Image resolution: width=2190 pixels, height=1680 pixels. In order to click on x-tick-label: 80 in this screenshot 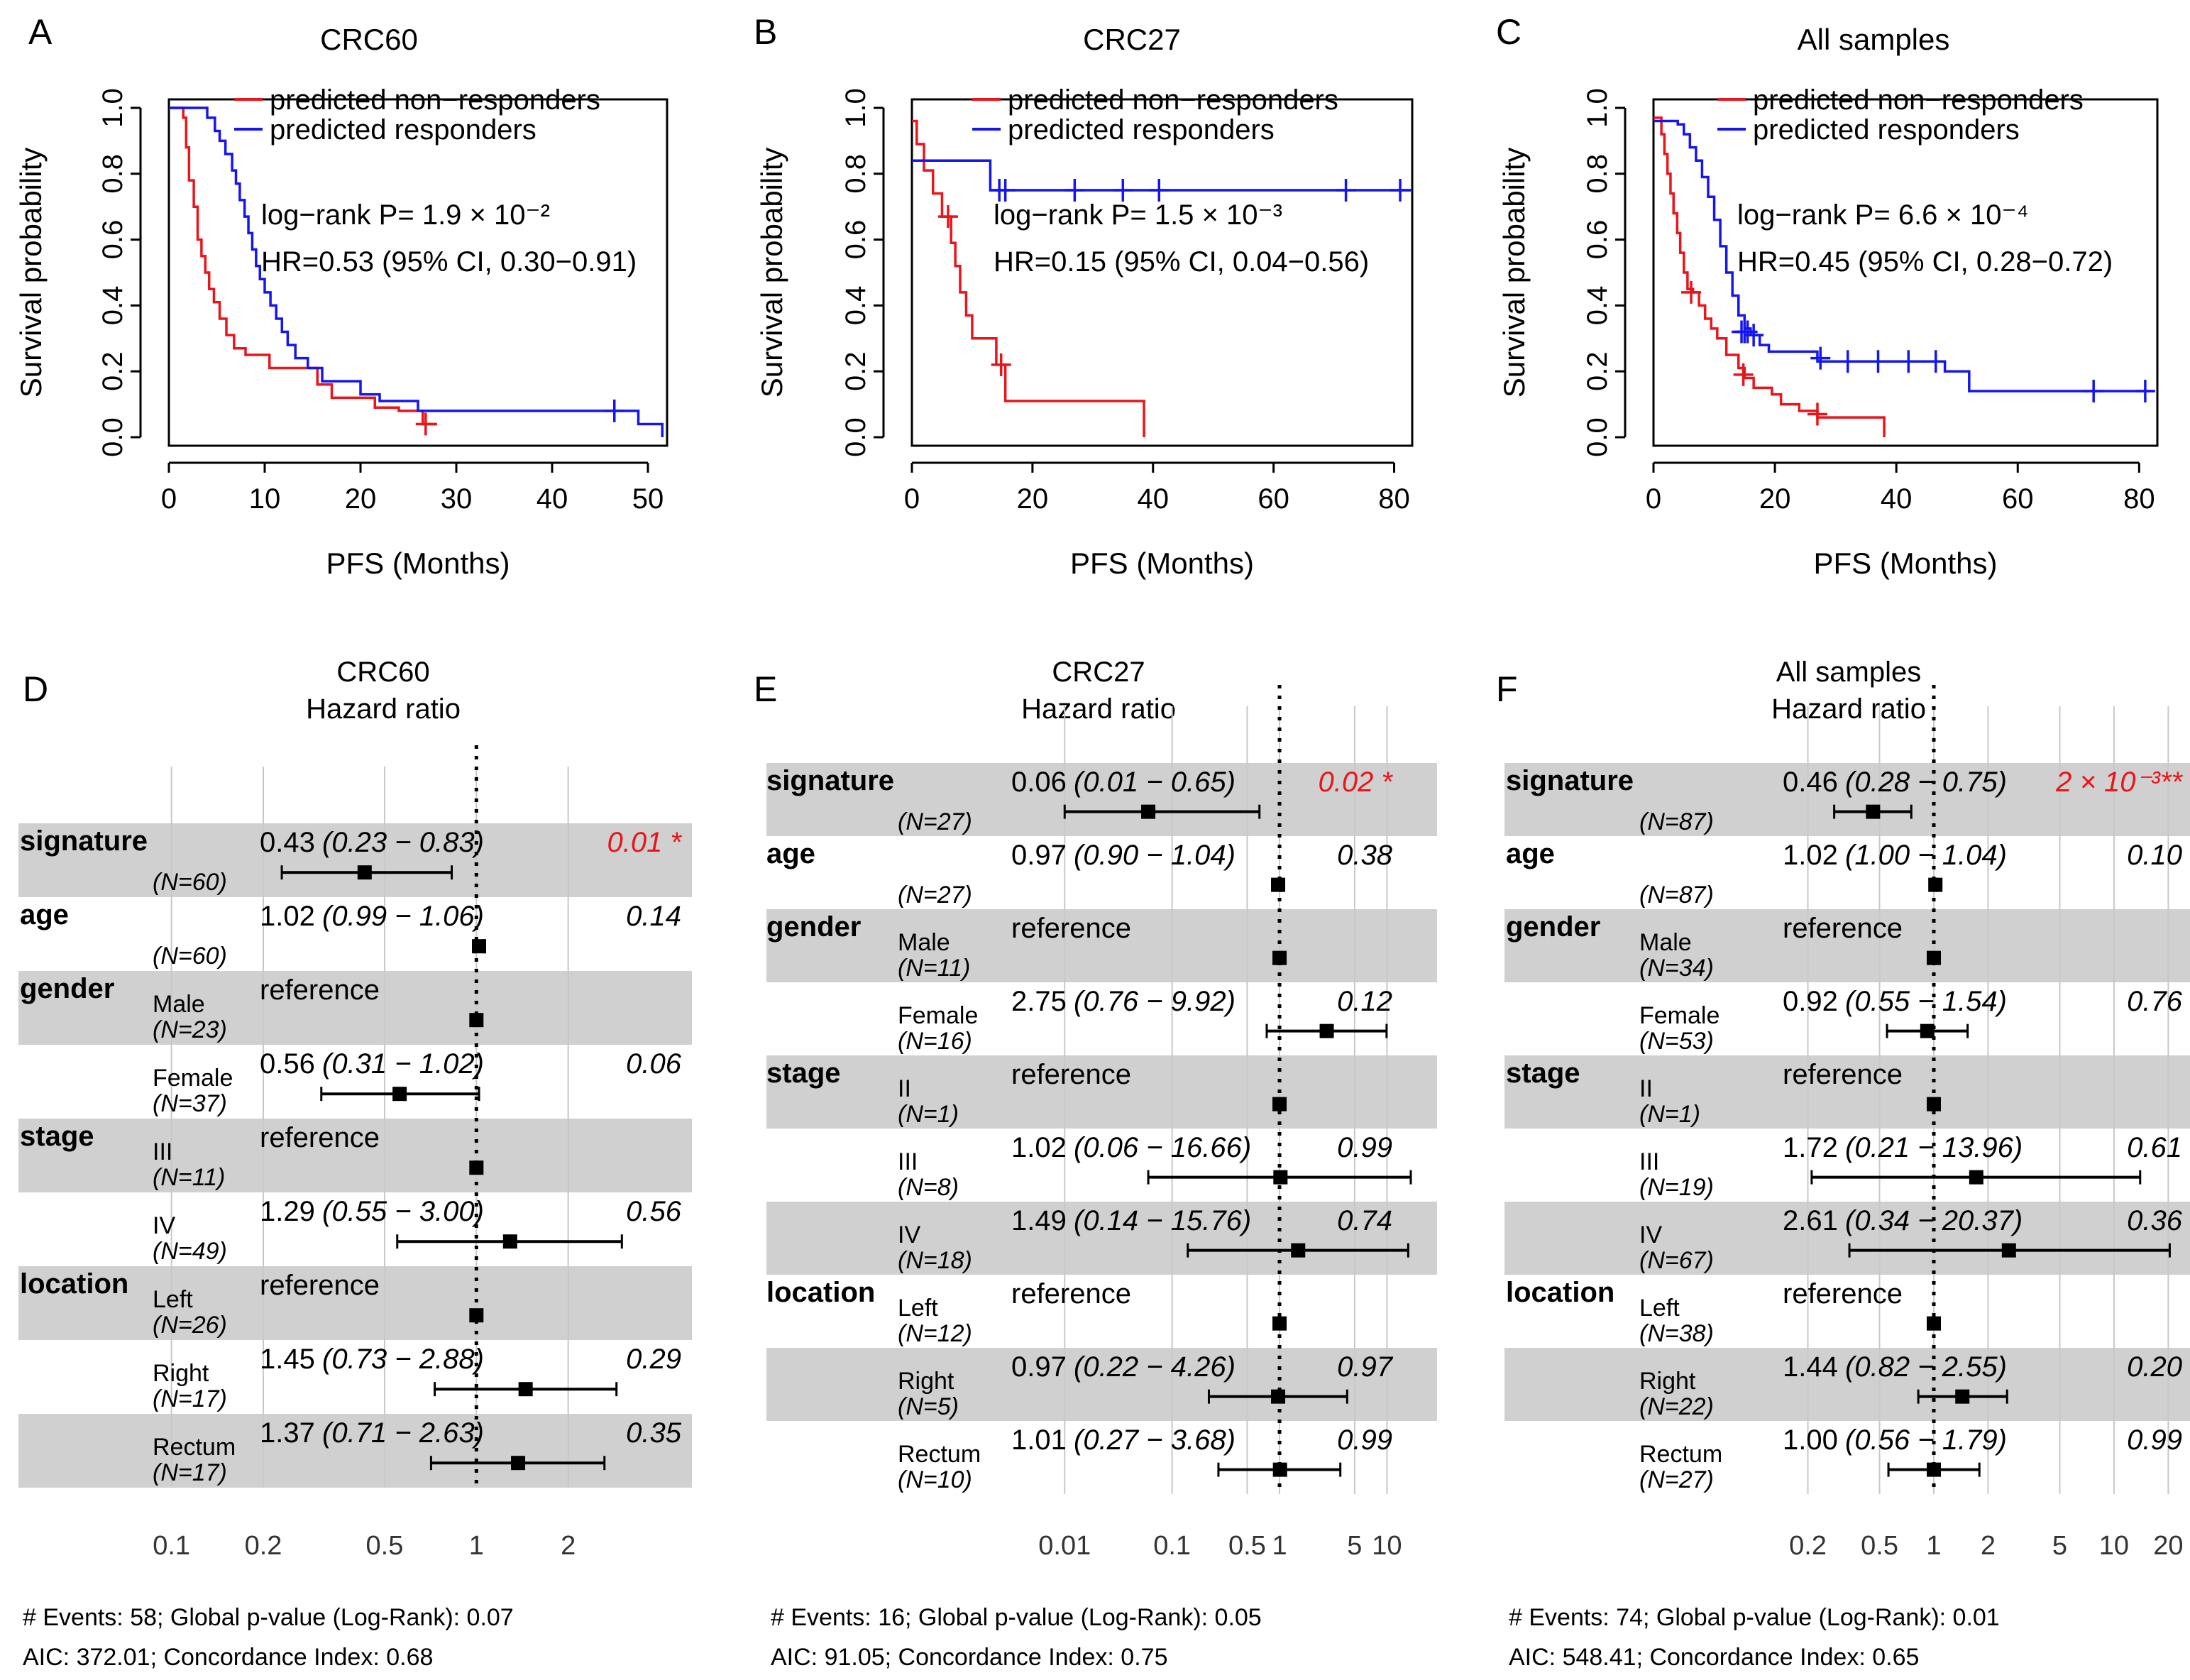, I will do `click(1394, 499)`.